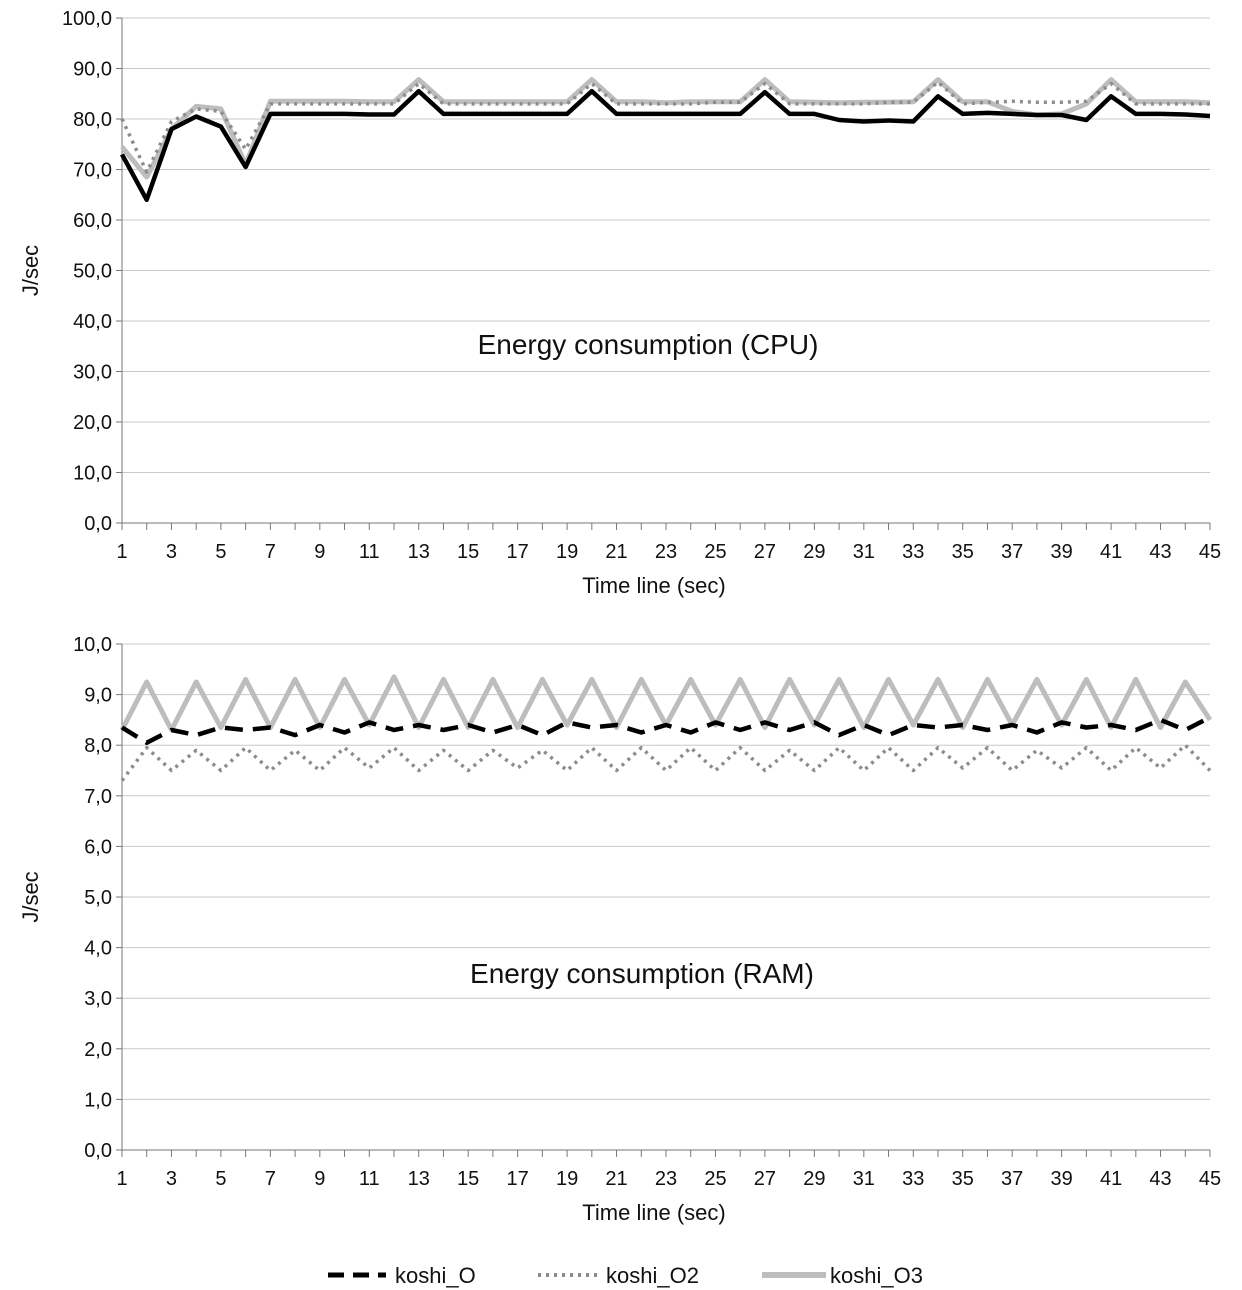 The height and width of the screenshot is (1290, 1242). What do you see at coordinates (369, 1179) in the screenshot?
I see `ram-x-tick-label: 11` at bounding box center [369, 1179].